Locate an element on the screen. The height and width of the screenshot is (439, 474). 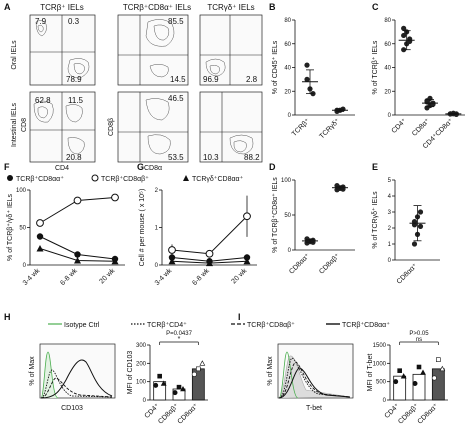
flow-plot-intestinal-cd8a-cd8b is located at coordinates (153, 127).